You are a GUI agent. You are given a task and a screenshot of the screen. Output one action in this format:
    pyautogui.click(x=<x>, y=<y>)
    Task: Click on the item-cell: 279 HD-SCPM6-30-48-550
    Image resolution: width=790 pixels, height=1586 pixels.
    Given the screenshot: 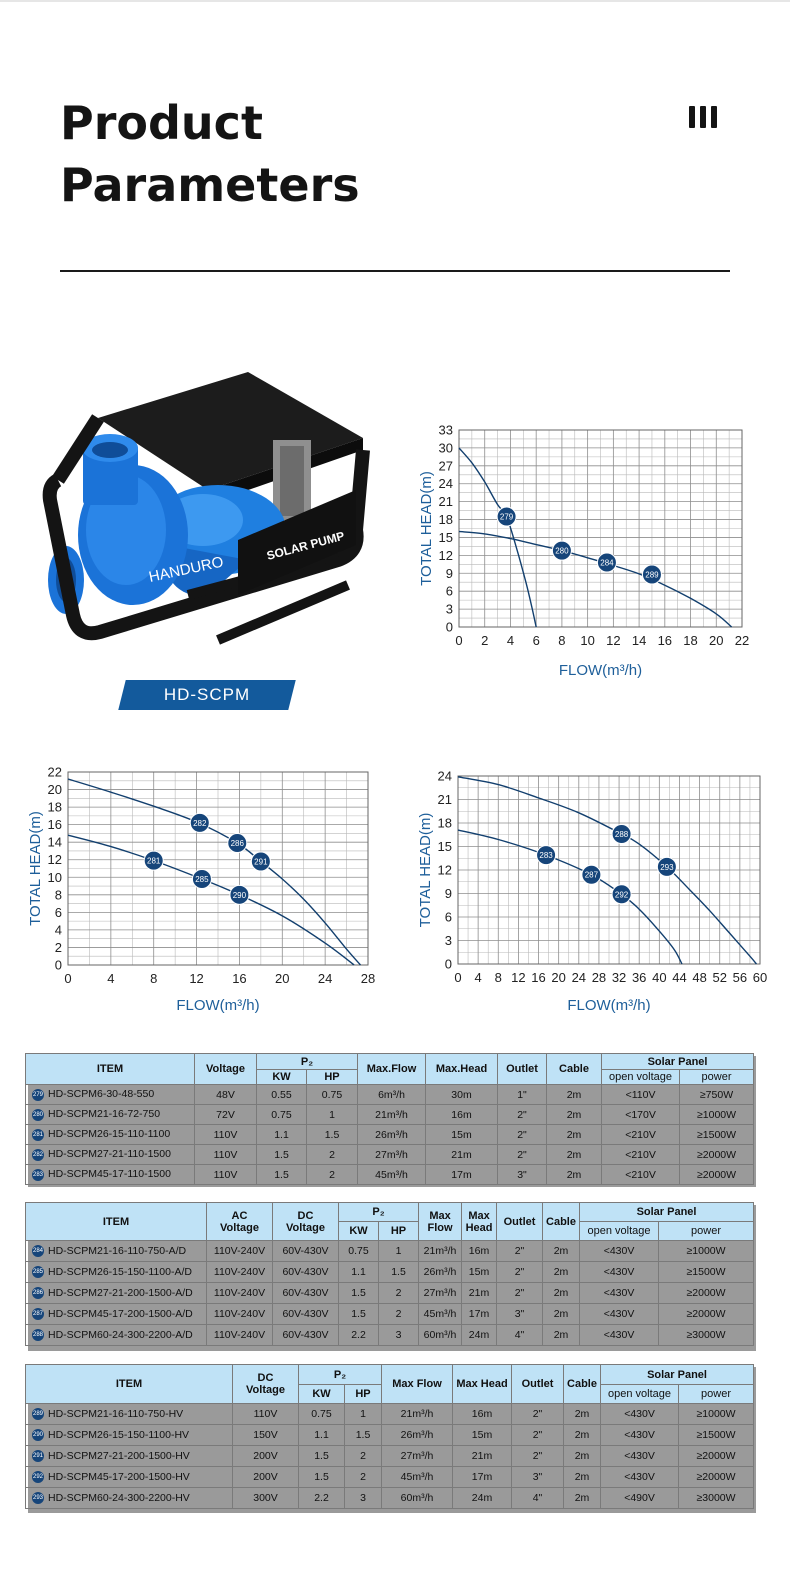 What is the action you would take?
    pyautogui.click(x=110, y=1094)
    